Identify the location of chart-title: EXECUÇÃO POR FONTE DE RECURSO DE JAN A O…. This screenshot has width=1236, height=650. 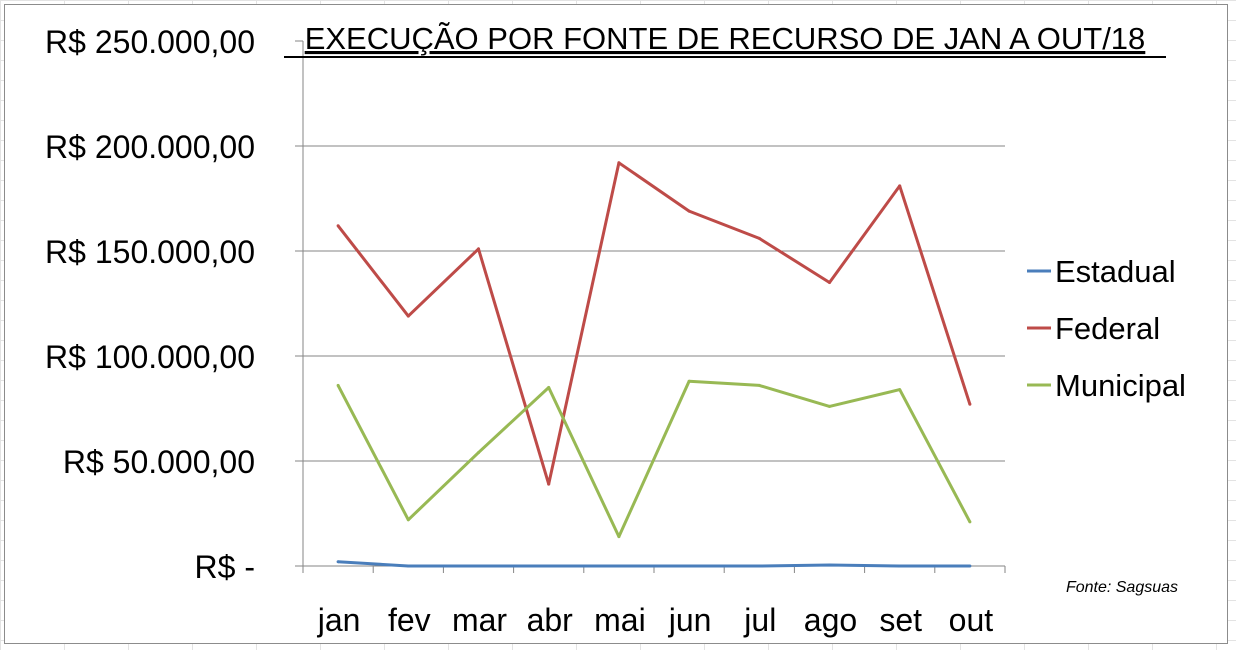
(725, 38).